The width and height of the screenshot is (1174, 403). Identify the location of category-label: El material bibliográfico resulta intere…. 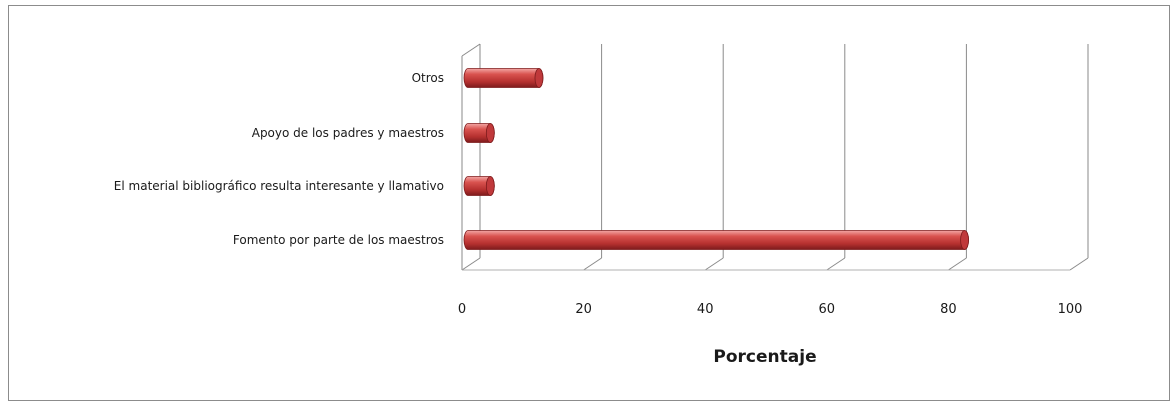
(279, 186).